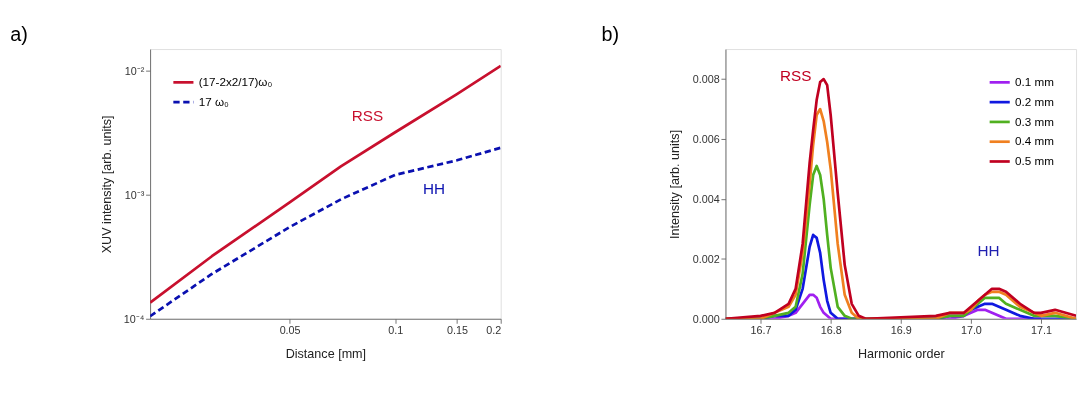  I want to click on legend-label: 0.4 mm, so click(1034, 141).